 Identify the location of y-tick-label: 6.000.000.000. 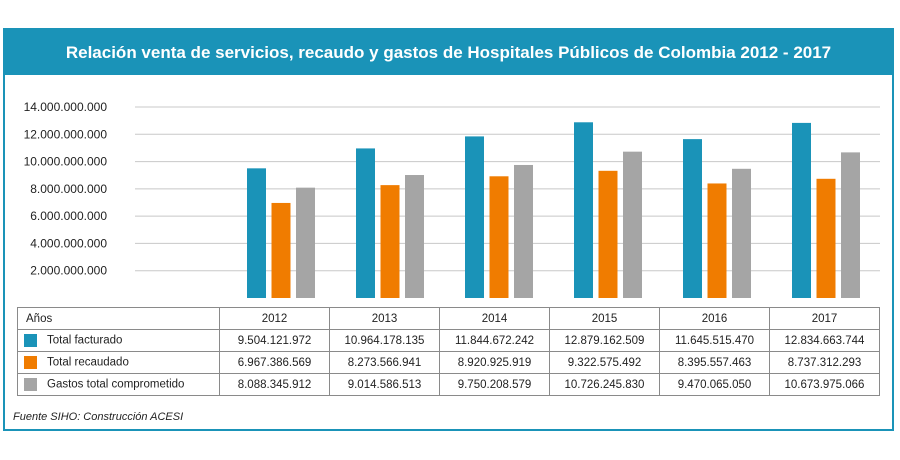
(68, 216).